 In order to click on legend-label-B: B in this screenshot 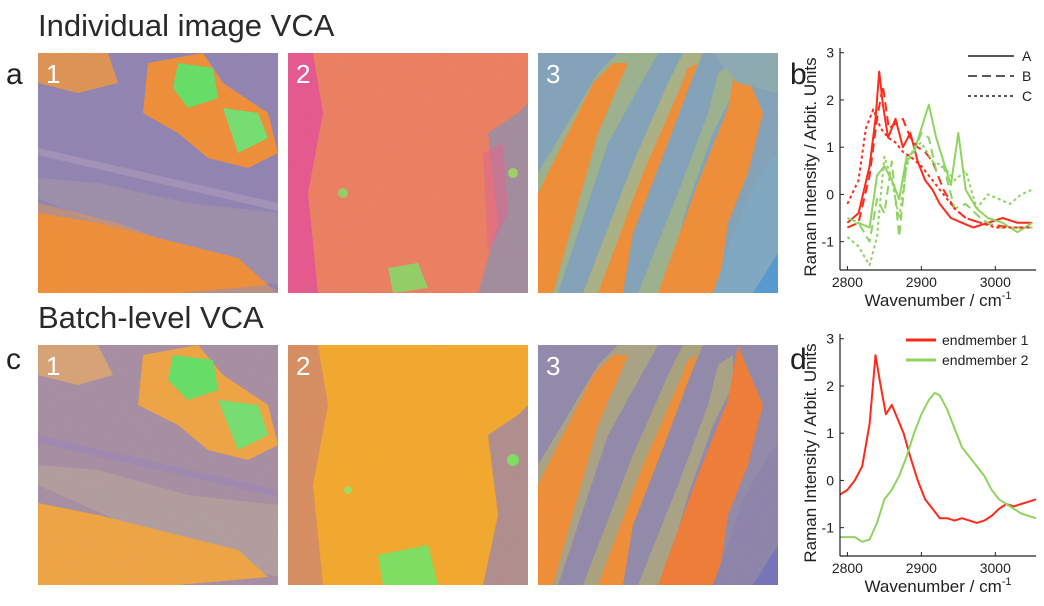, I will do `click(1026, 76)`.